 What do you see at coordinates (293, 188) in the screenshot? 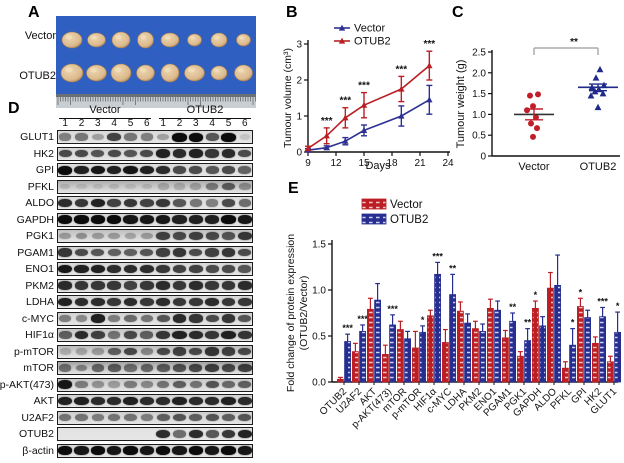
I see `panel-e-label: E` at bounding box center [293, 188].